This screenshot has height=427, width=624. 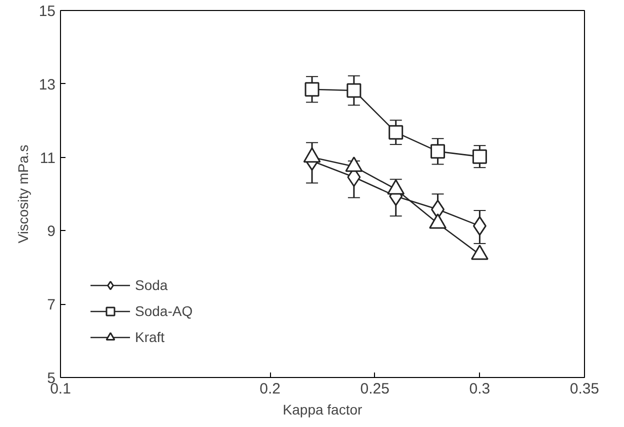 What do you see at coordinates (375, 389) in the screenshot?
I see `x-tick-label: 0.25` at bounding box center [375, 389].